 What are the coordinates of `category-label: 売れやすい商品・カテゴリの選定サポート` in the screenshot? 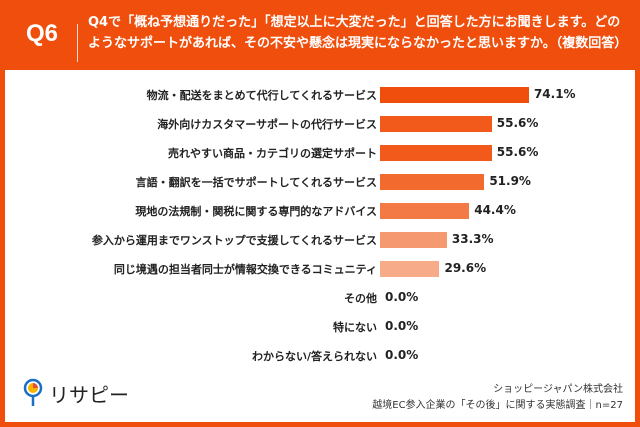 It's located at (272, 153).